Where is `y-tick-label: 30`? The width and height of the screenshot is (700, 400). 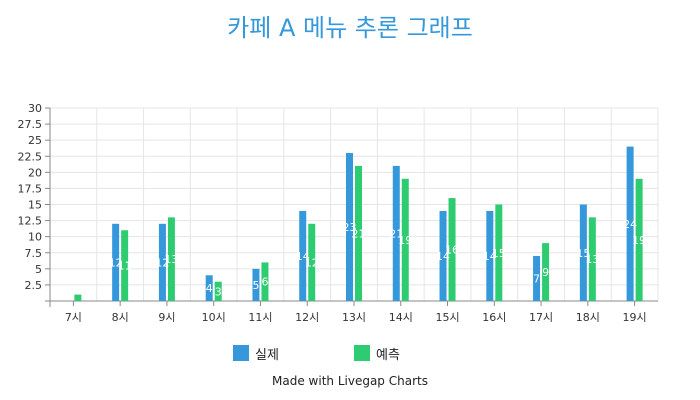 y-tick-label: 30 is located at coordinates (35, 108).